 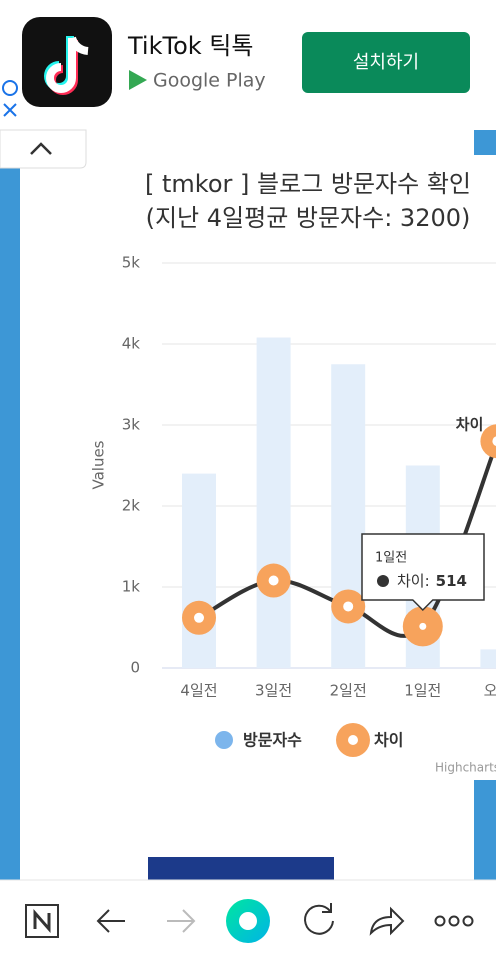 I want to click on tooltip, so click(x=423, y=572).